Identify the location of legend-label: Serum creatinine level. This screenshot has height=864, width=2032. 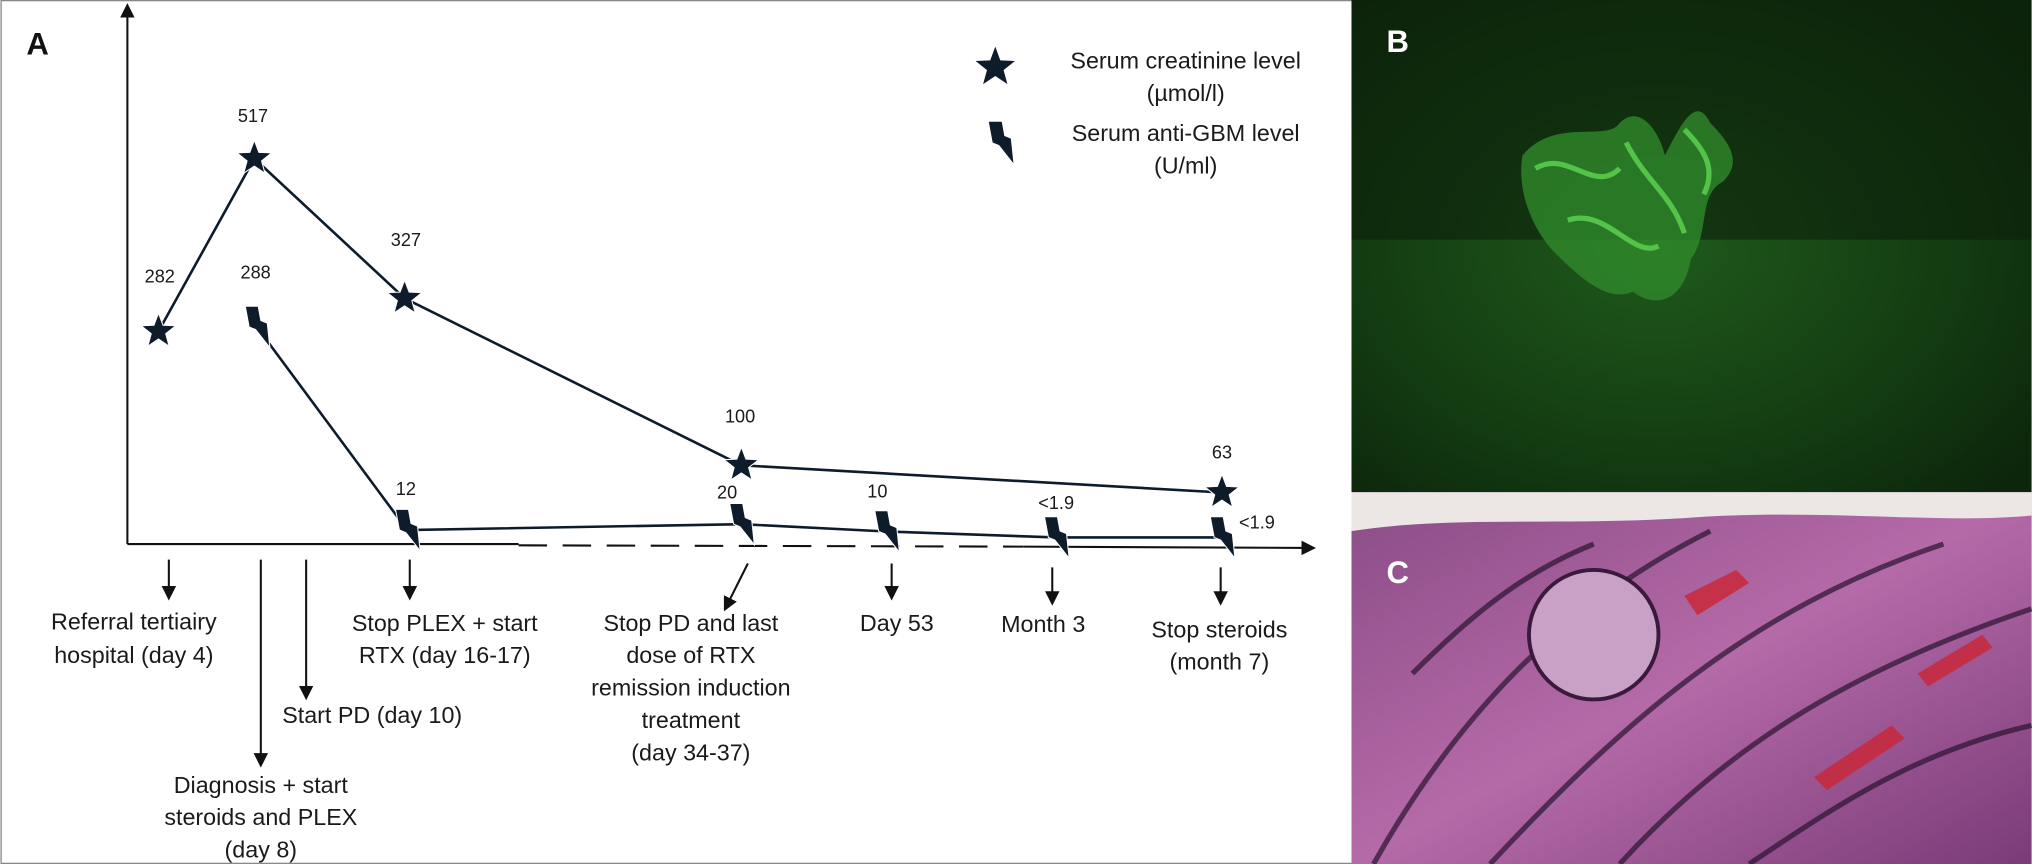
(1185, 61).